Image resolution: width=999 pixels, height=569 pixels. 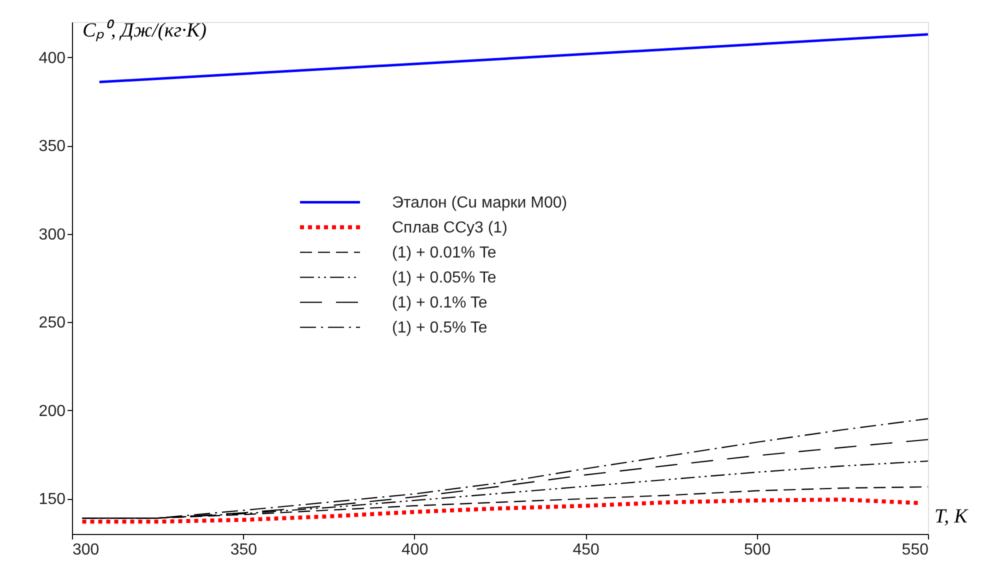 I want to click on x-tick-label: 450, so click(x=586, y=550).